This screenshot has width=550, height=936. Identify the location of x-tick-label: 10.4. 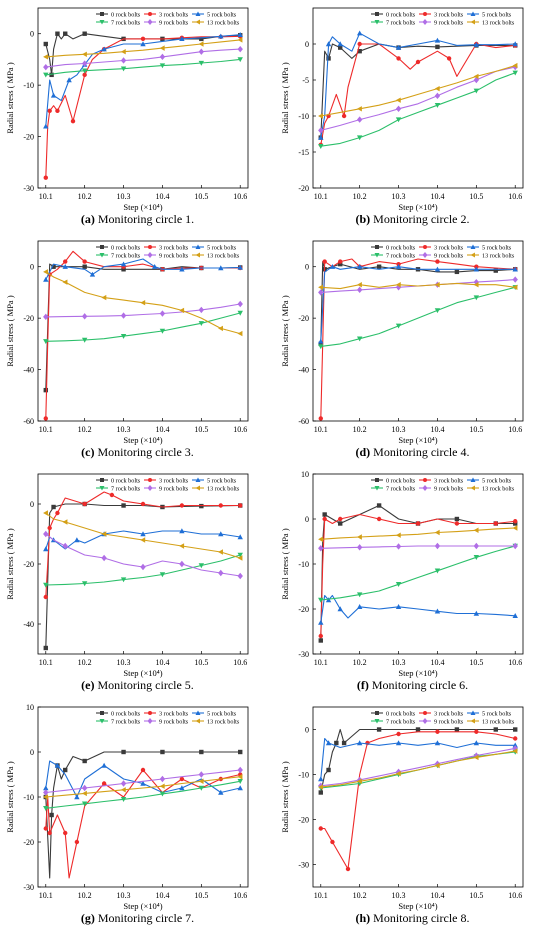
(437, 429).